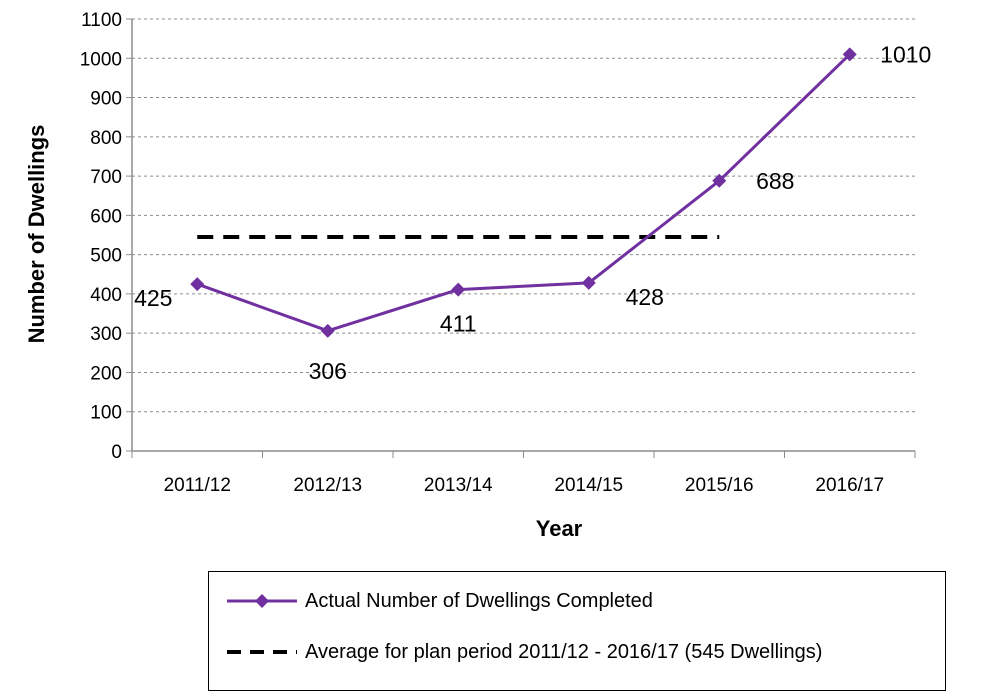 This screenshot has height=691, width=1005. Describe the element at coordinates (101, 59) in the screenshot. I see `y-tick-label: 1000` at that location.